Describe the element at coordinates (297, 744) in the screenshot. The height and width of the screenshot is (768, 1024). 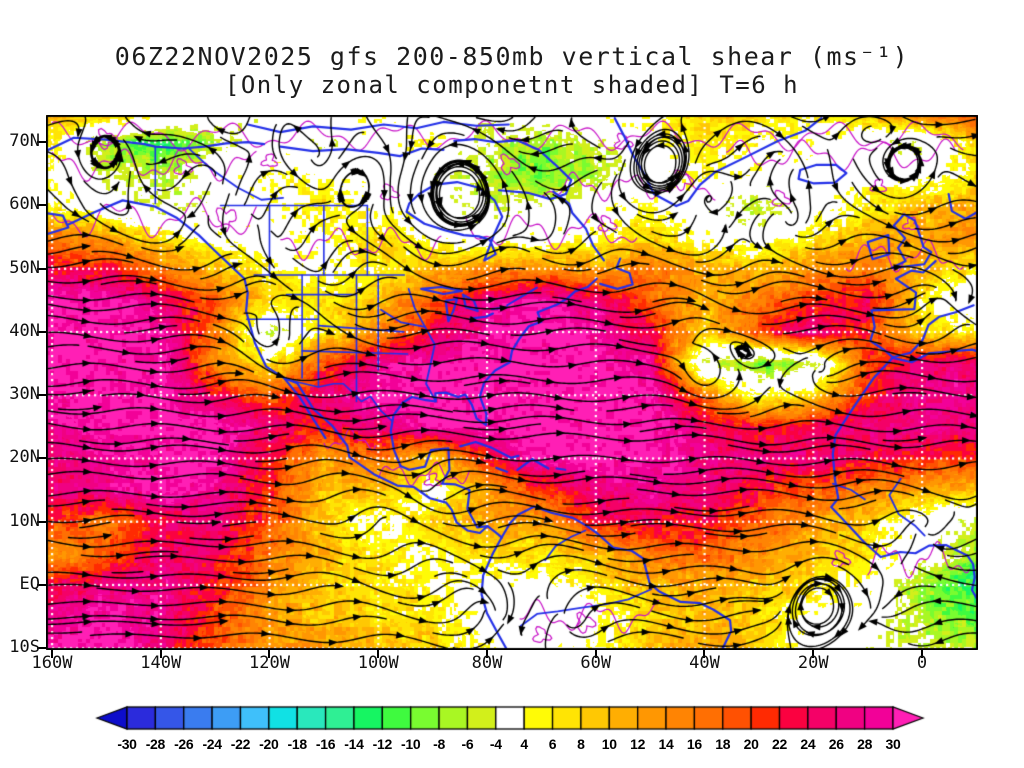
I see `colorbar-tick-label: -18` at that location.